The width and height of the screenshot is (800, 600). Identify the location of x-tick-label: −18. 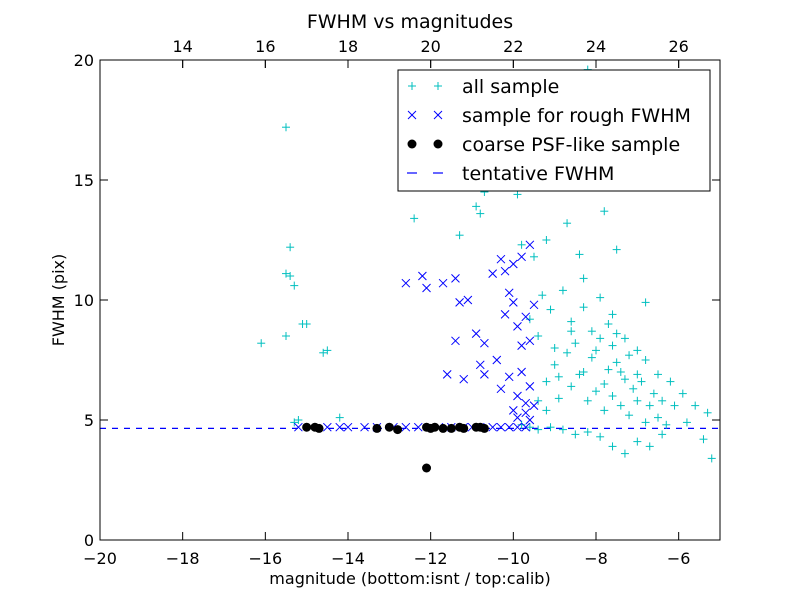
(183, 558).